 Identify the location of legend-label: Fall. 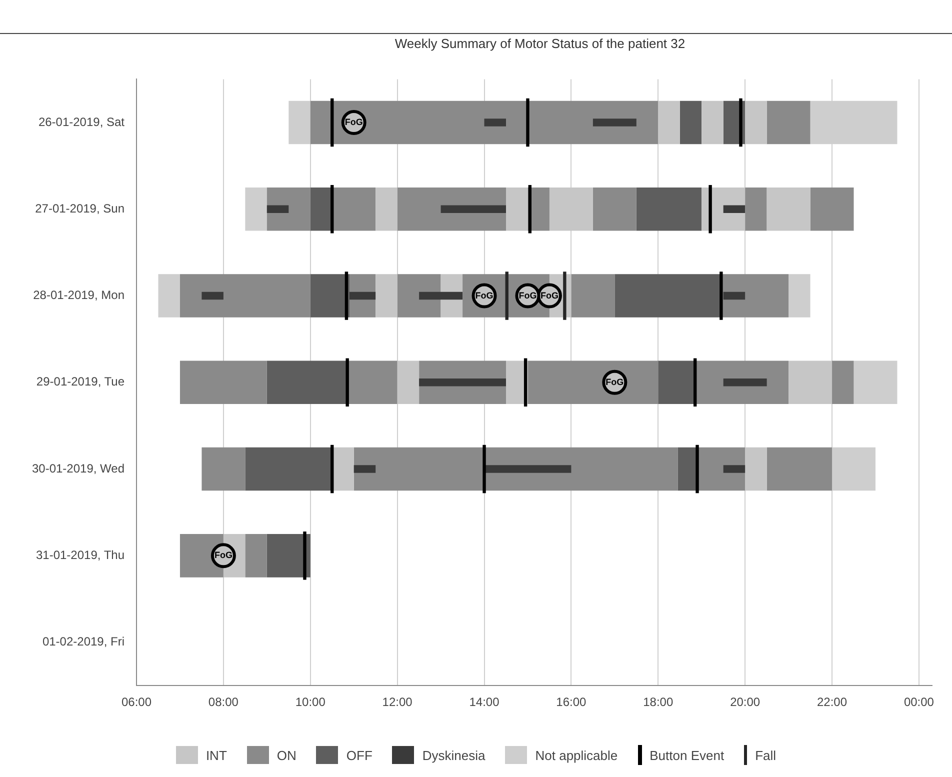
(765, 755).